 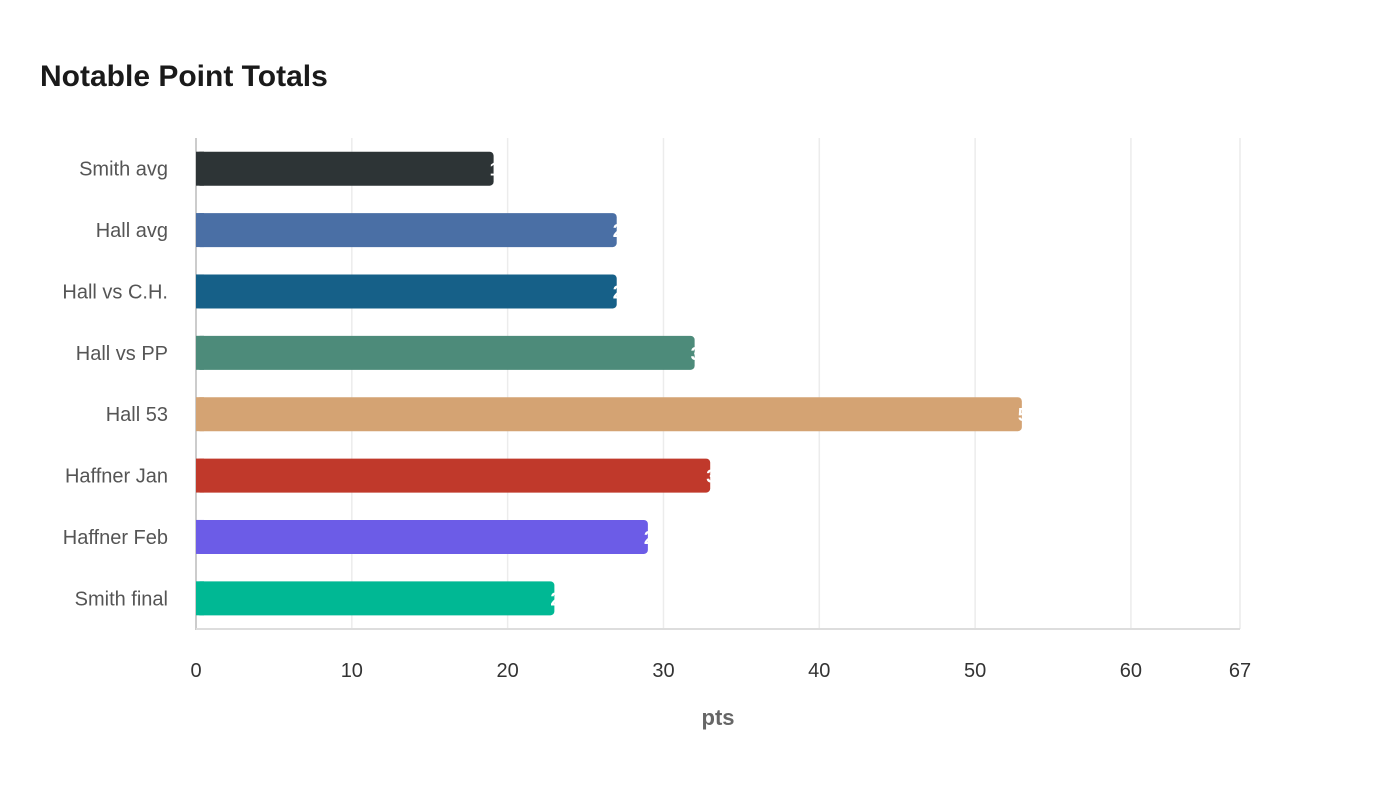 What do you see at coordinates (718, 717) in the screenshot?
I see `x-axis-title: pts` at bounding box center [718, 717].